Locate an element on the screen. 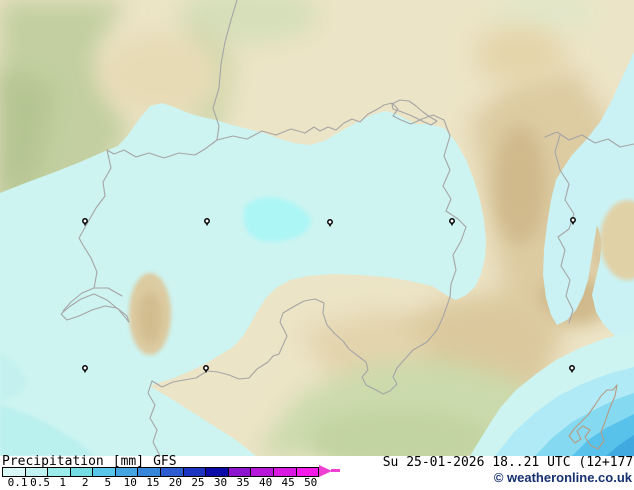 The height and width of the screenshot is (490, 634). precip-spot-bottom-left is located at coordinates (47, 430).